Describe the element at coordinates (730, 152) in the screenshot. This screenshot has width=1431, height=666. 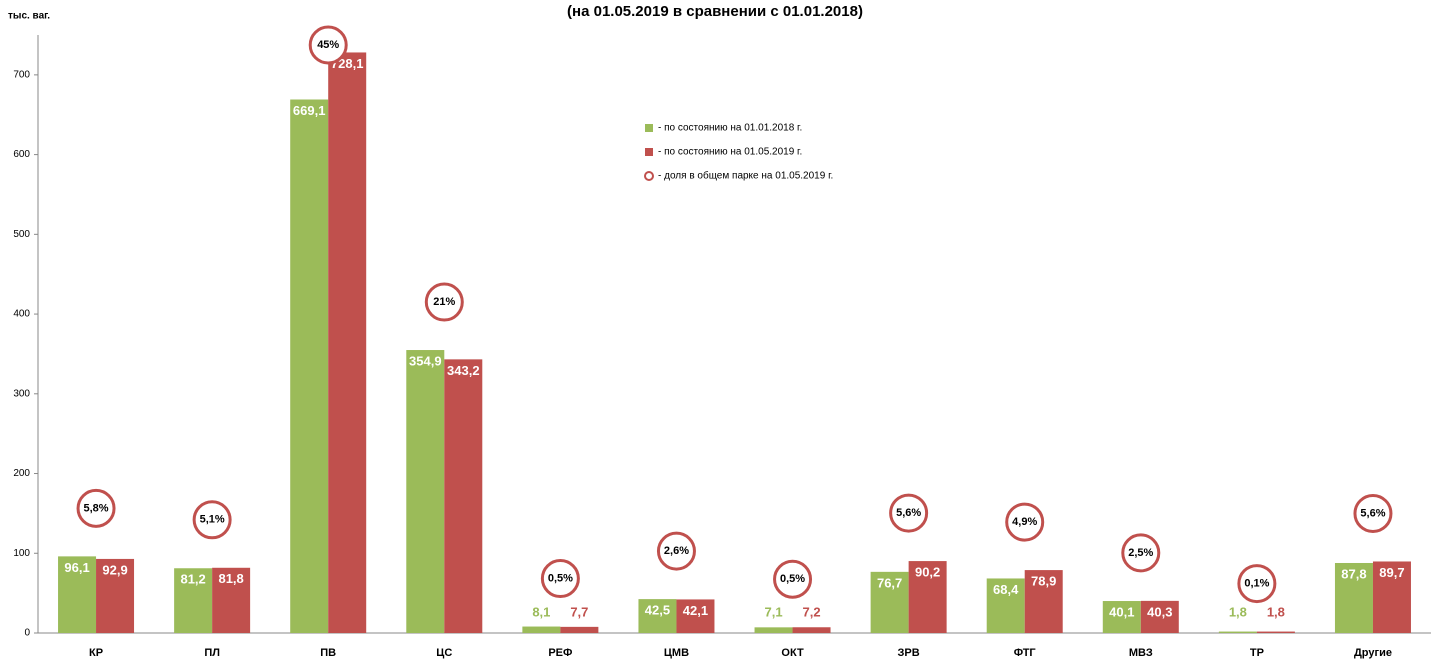
I see `legend-label: - по состоянию на 01.05.2019 г.` at that location.